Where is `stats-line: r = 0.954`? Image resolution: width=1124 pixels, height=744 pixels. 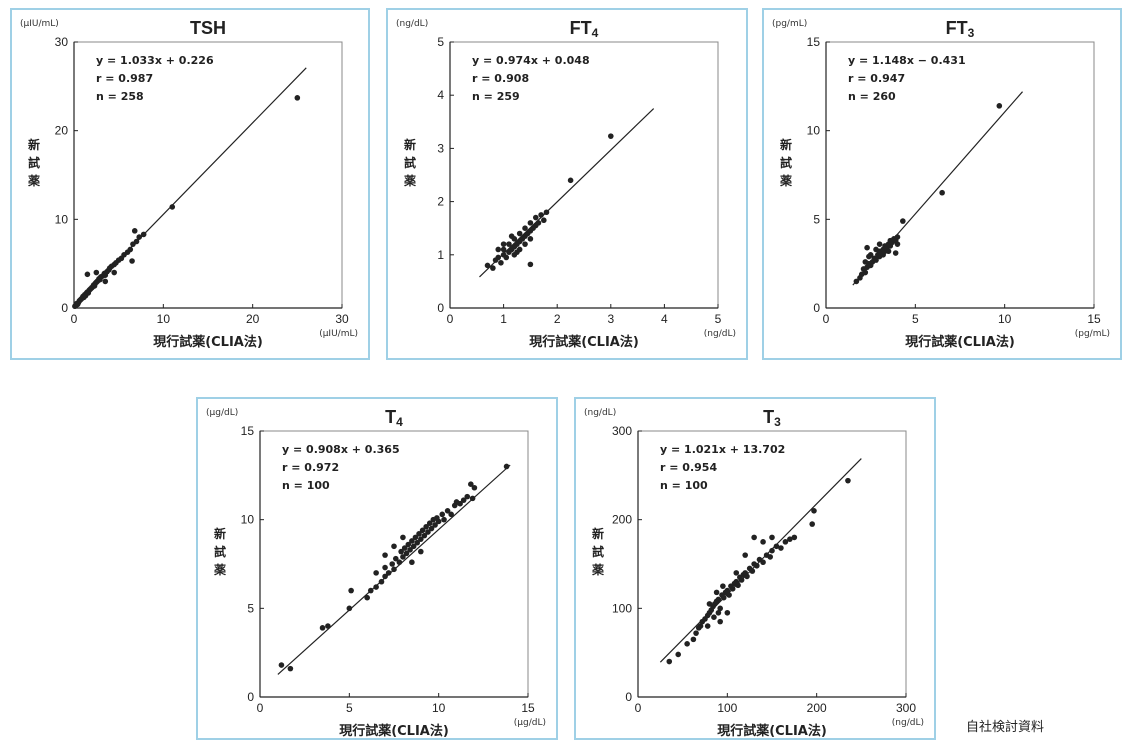 stats-line: r = 0.954 is located at coordinates (688, 467).